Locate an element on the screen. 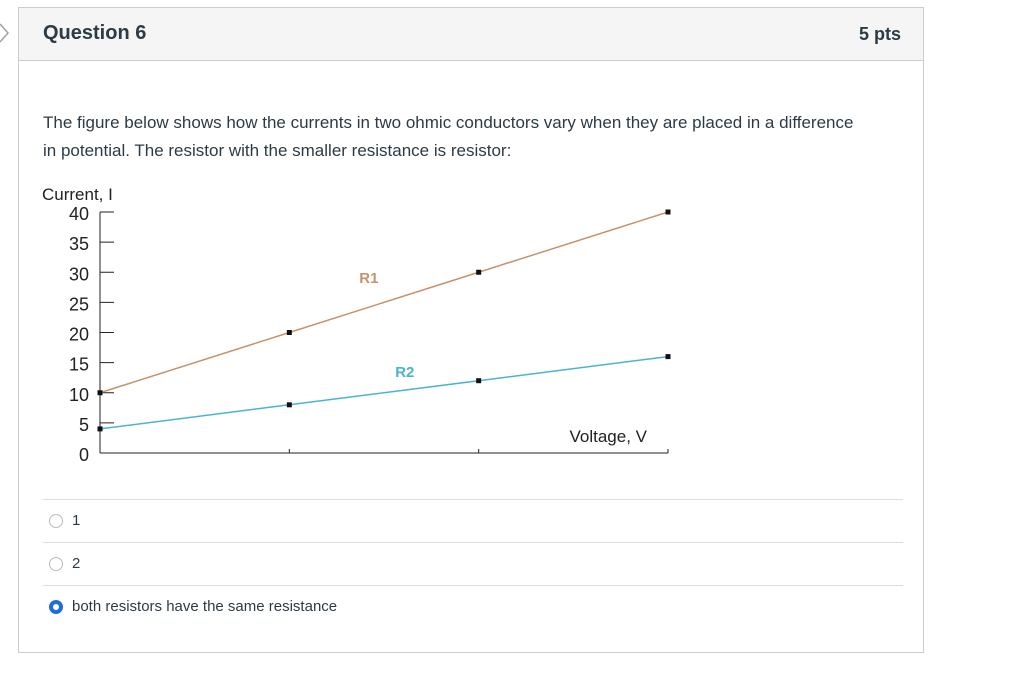 The image size is (1024, 676). answer-label: 2 is located at coordinates (76, 563).